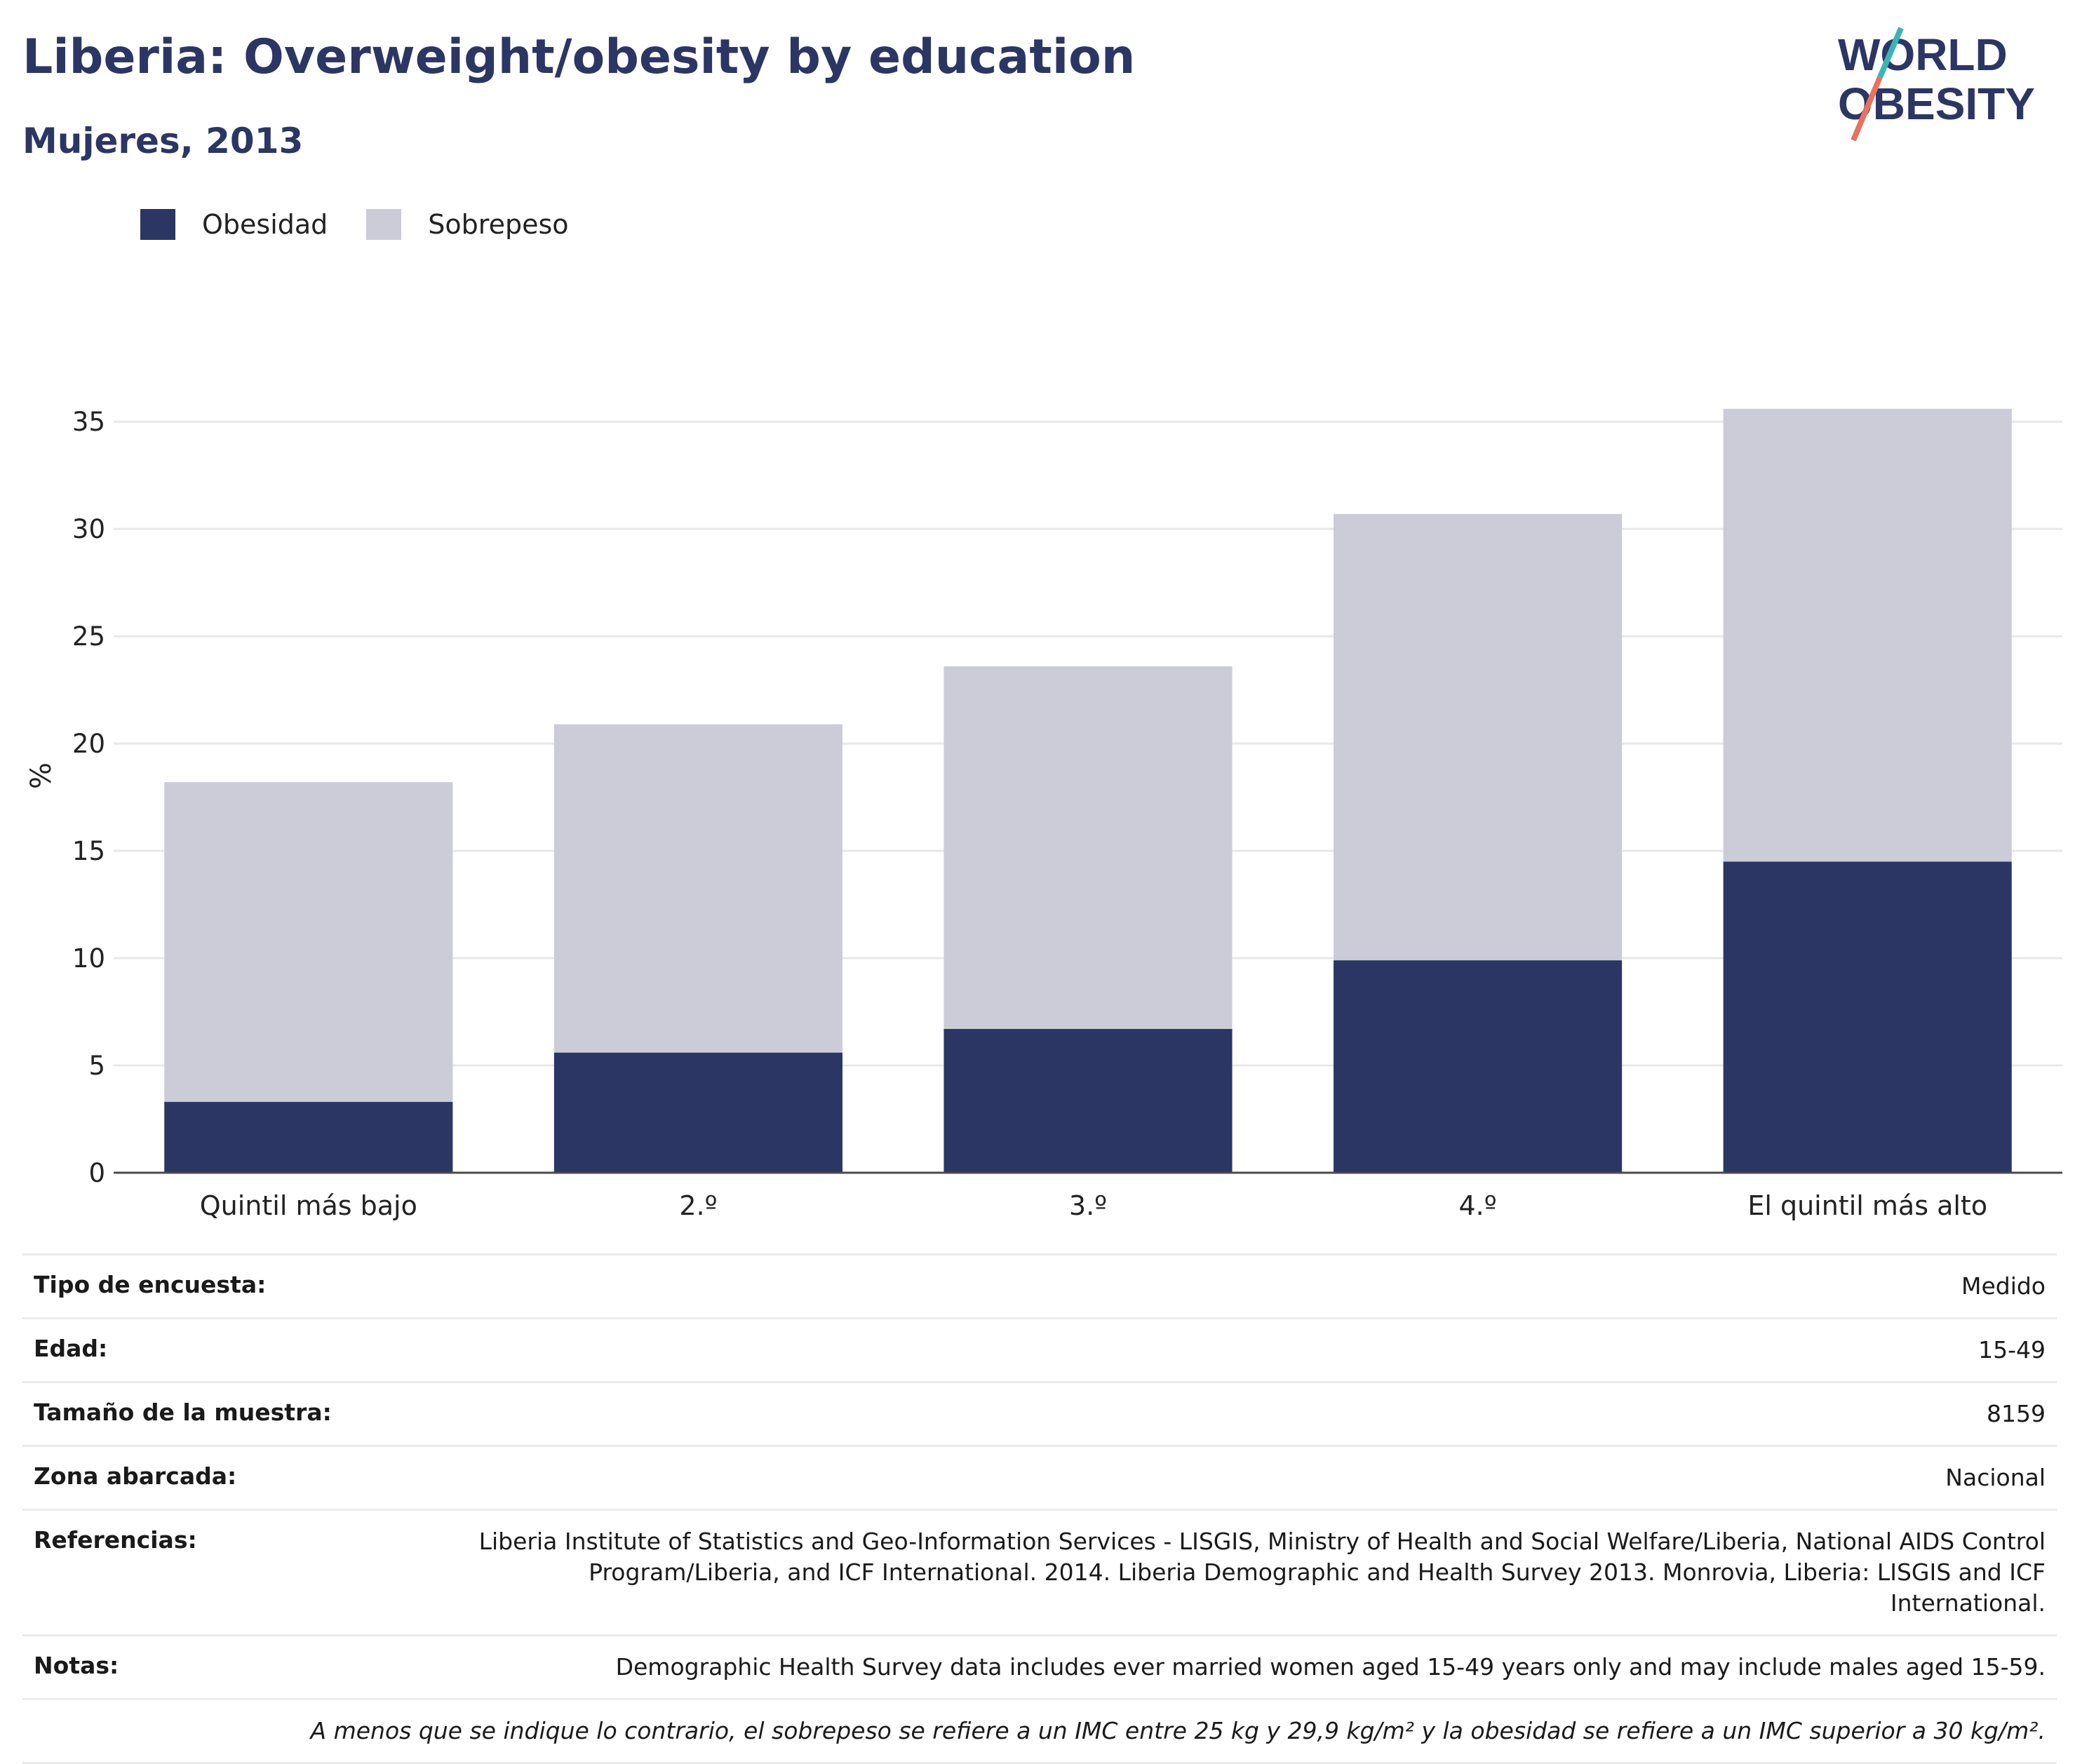 This screenshot has width=2075, height=1764. Describe the element at coordinates (88, 851) in the screenshot. I see `y-tick-label: 15` at that location.